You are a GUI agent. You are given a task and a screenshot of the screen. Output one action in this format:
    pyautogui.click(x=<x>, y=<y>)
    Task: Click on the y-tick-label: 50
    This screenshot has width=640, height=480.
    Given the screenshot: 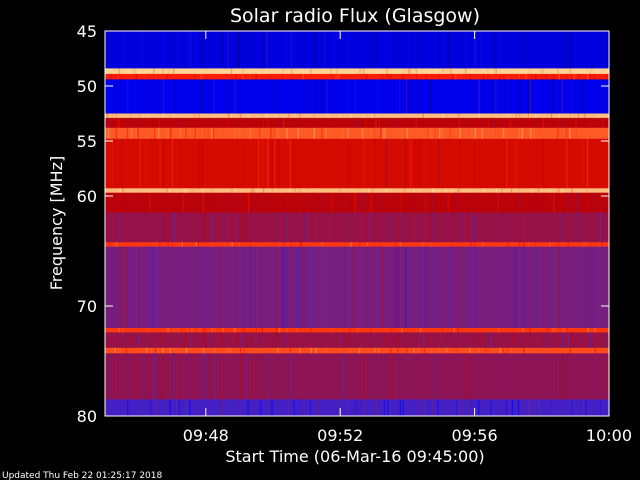 What is the action you would take?
    pyautogui.click(x=87, y=86)
    